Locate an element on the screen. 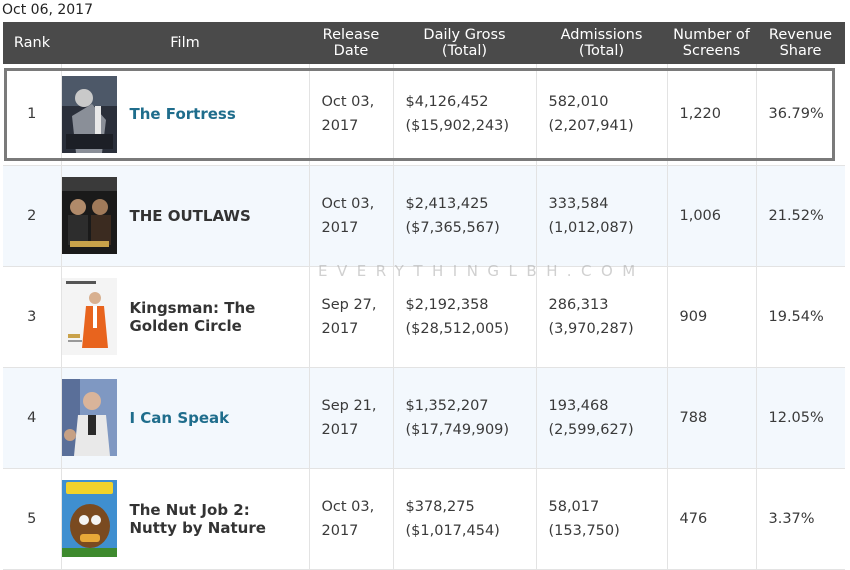  screens-cell: 1,220 is located at coordinates (712, 115).